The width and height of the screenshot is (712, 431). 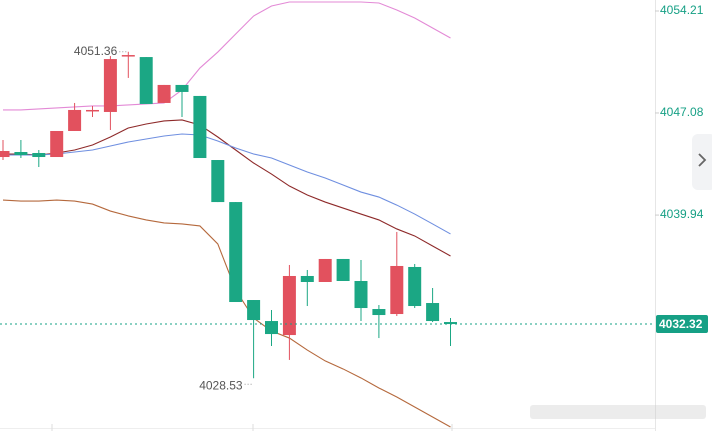 What do you see at coordinates (227, 184) in the screenshot?
I see `indicator-line` at bounding box center [227, 184].